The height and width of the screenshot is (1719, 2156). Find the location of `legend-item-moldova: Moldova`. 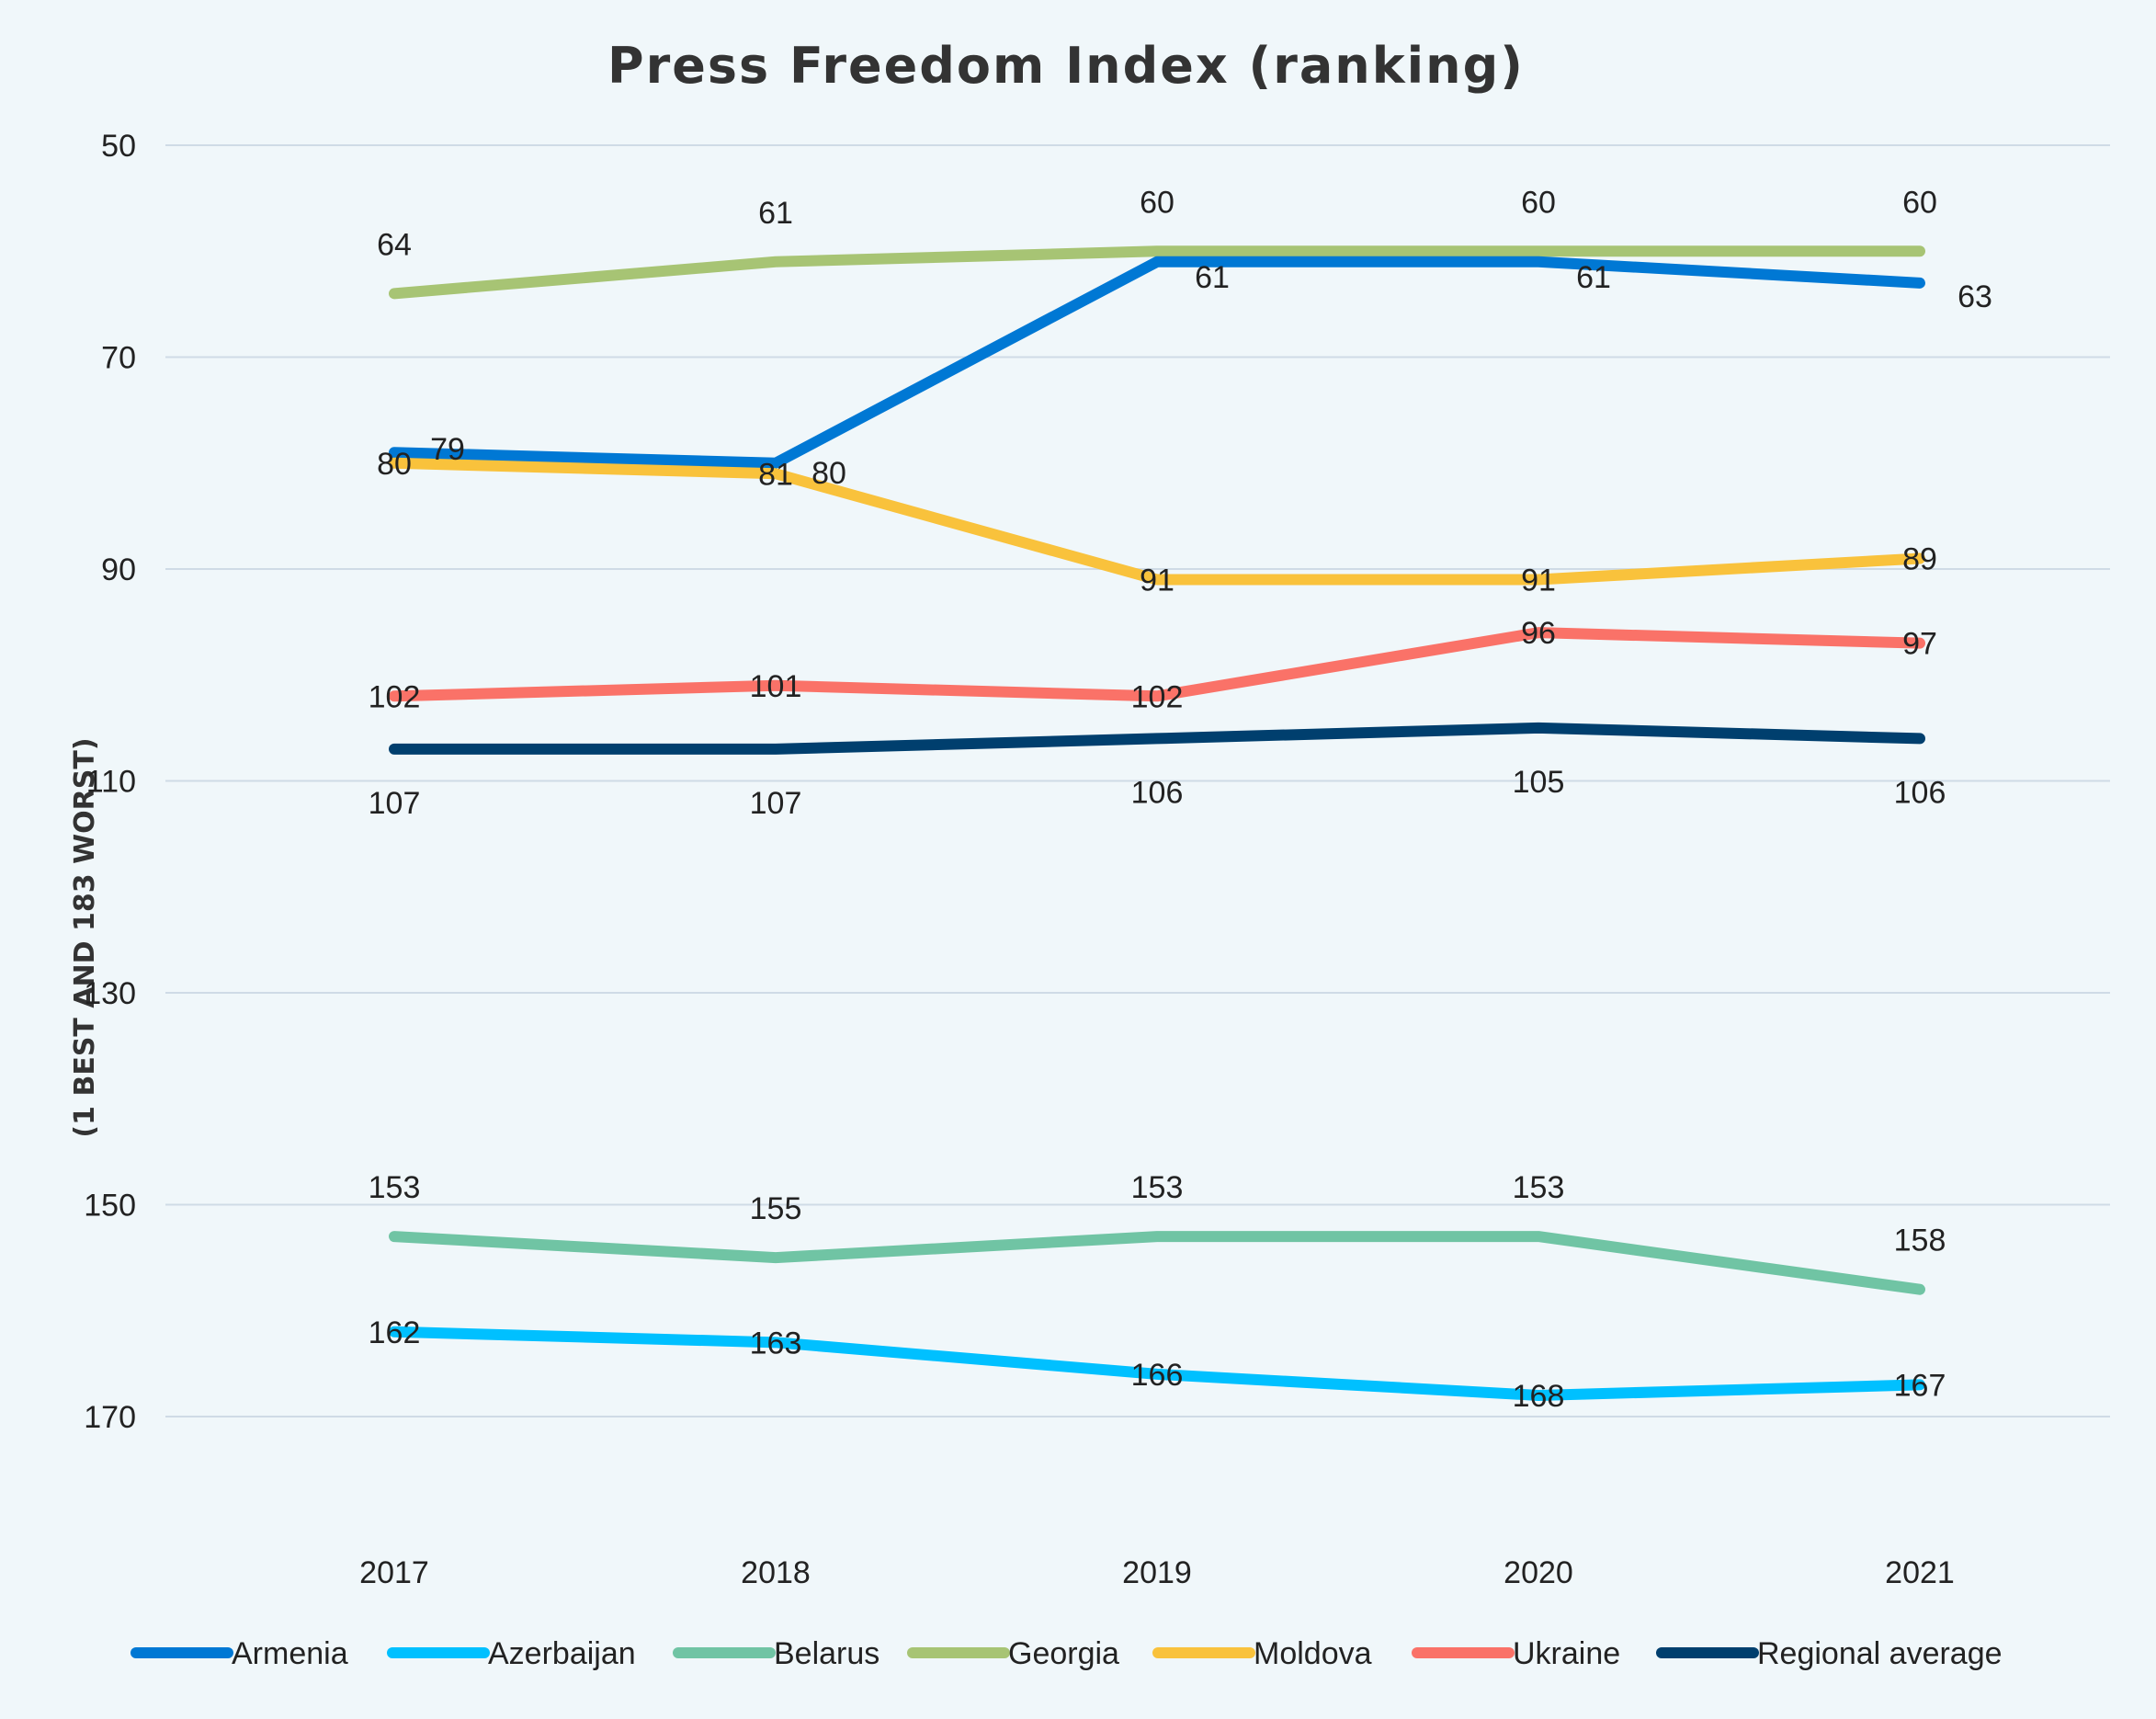

legend-item-moldova: Moldova is located at coordinates (1262, 1654).